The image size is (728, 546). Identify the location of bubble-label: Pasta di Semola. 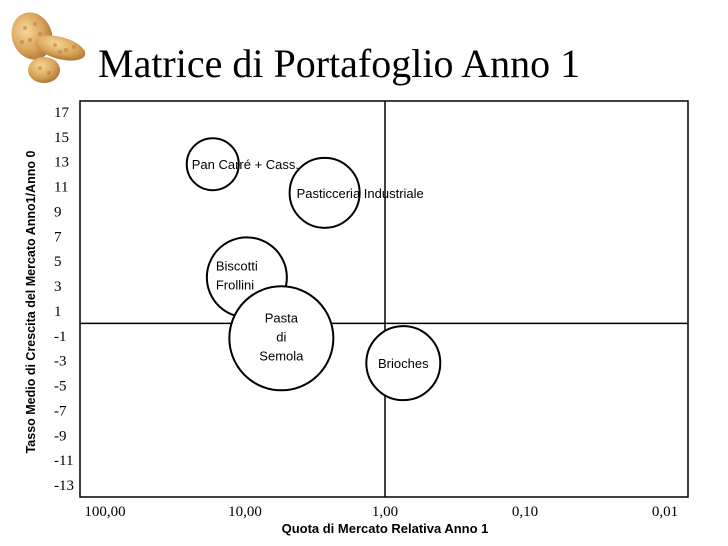
(281, 336).